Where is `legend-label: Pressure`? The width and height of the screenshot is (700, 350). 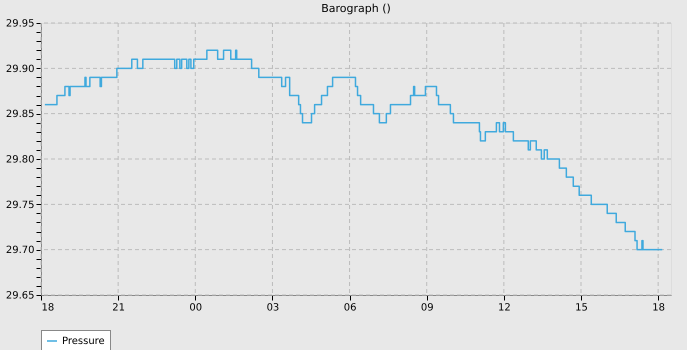 legend-label: Pressure is located at coordinates (83, 341).